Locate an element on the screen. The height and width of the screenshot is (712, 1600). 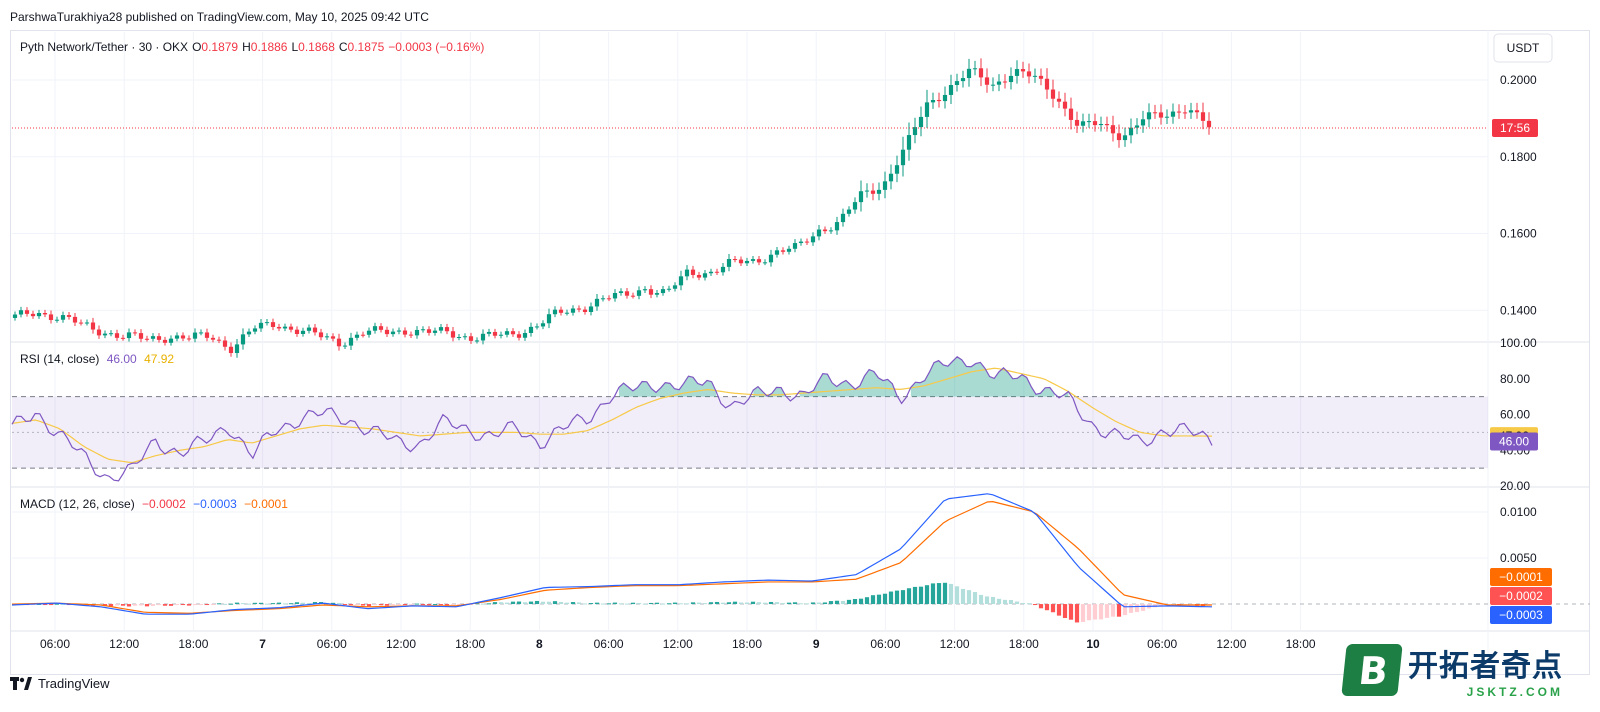
tradingview-logo: TradingView is located at coordinates (60, 683).